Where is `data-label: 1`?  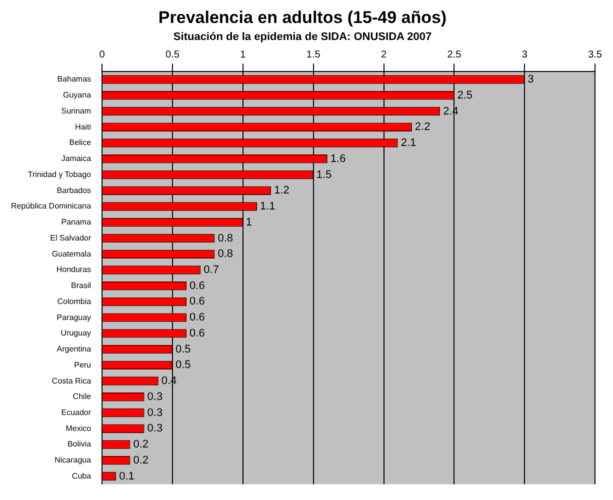
data-label: 1 is located at coordinates (249, 222).